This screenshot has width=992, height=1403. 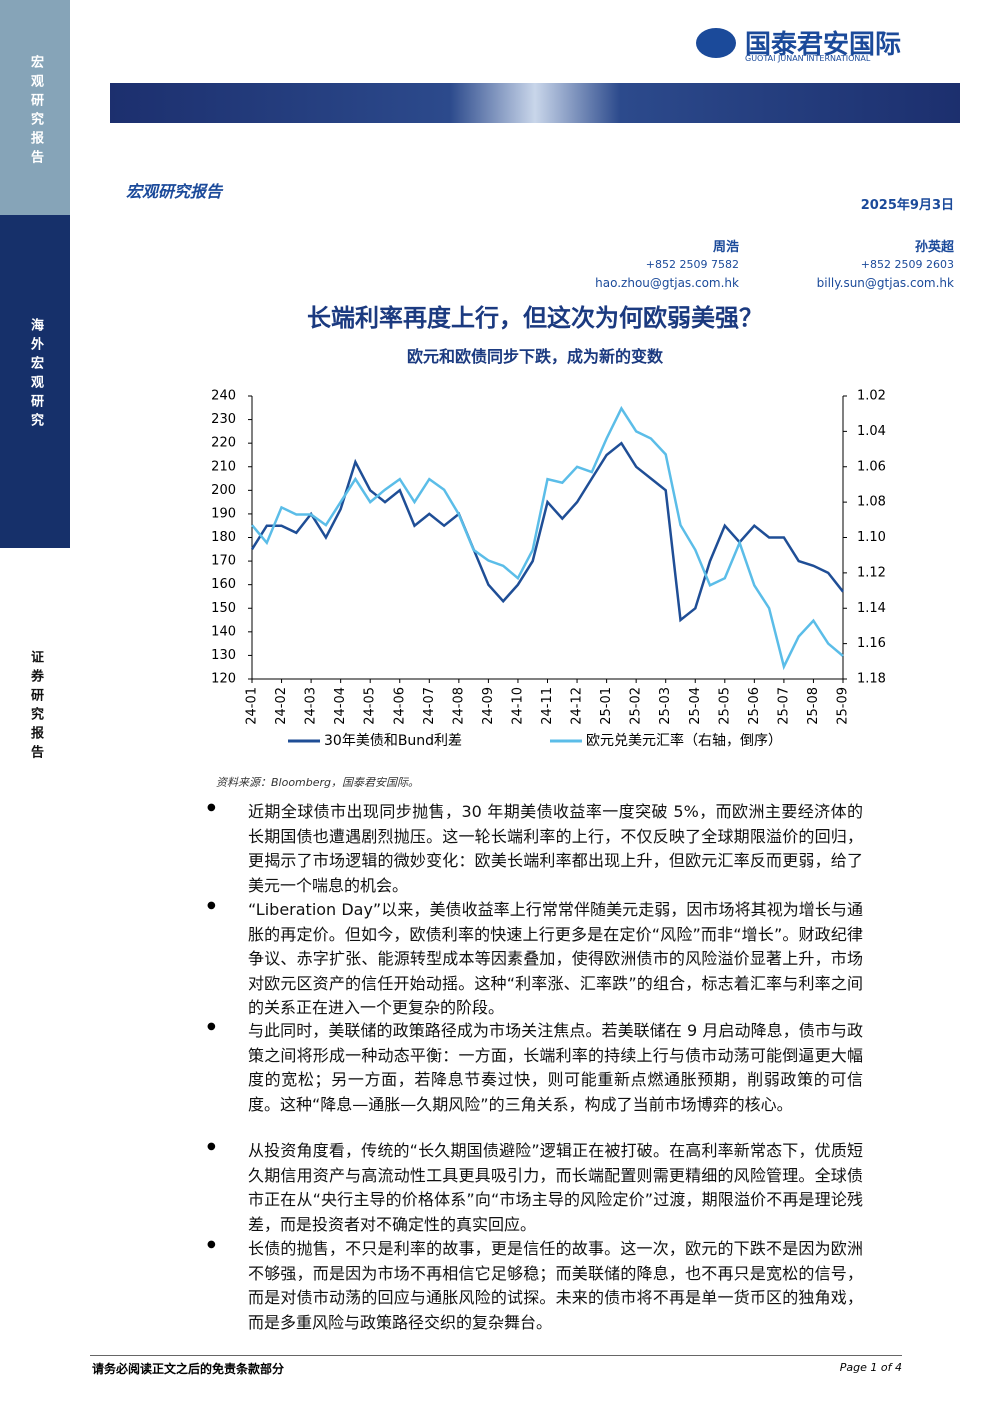 What do you see at coordinates (496, 1355) in the screenshot?
I see `footer-rule` at bounding box center [496, 1355].